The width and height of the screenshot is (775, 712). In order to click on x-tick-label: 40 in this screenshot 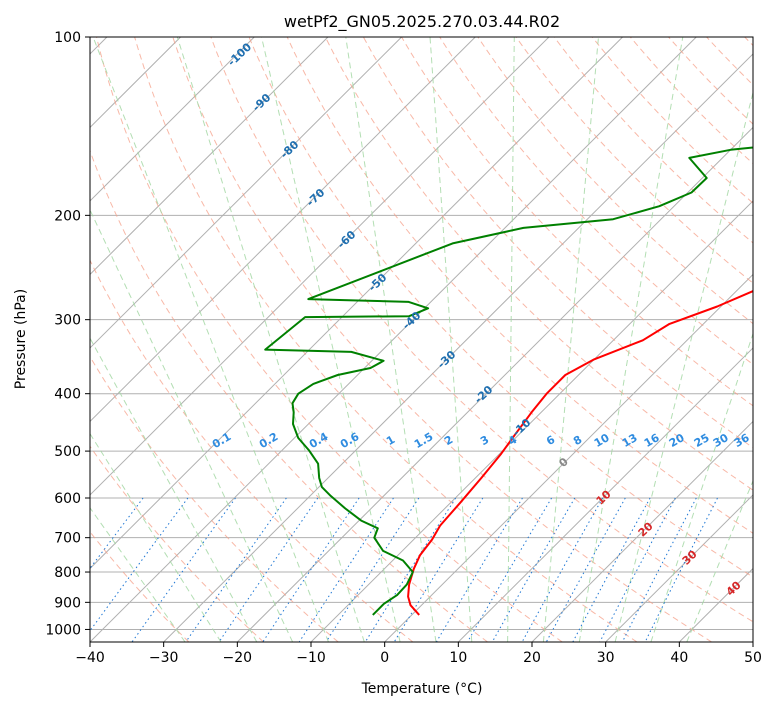, I will do `click(679, 658)`.